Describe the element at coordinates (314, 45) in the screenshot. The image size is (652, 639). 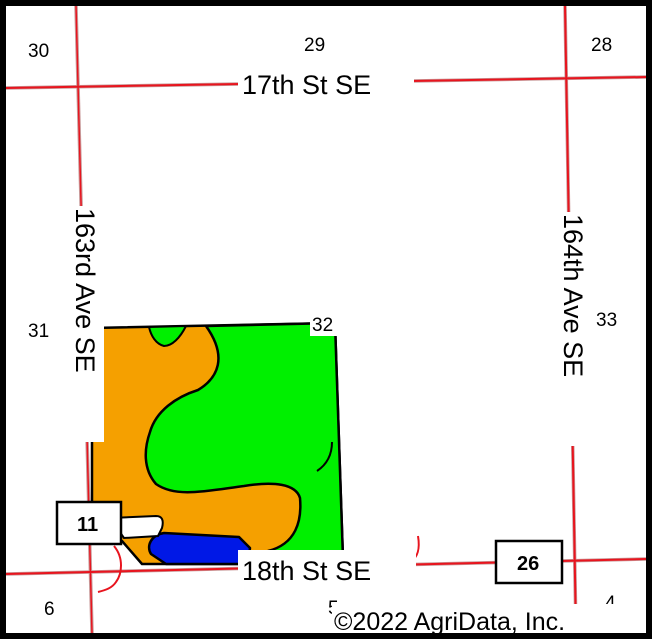
I see `section-label-29: 29` at that location.